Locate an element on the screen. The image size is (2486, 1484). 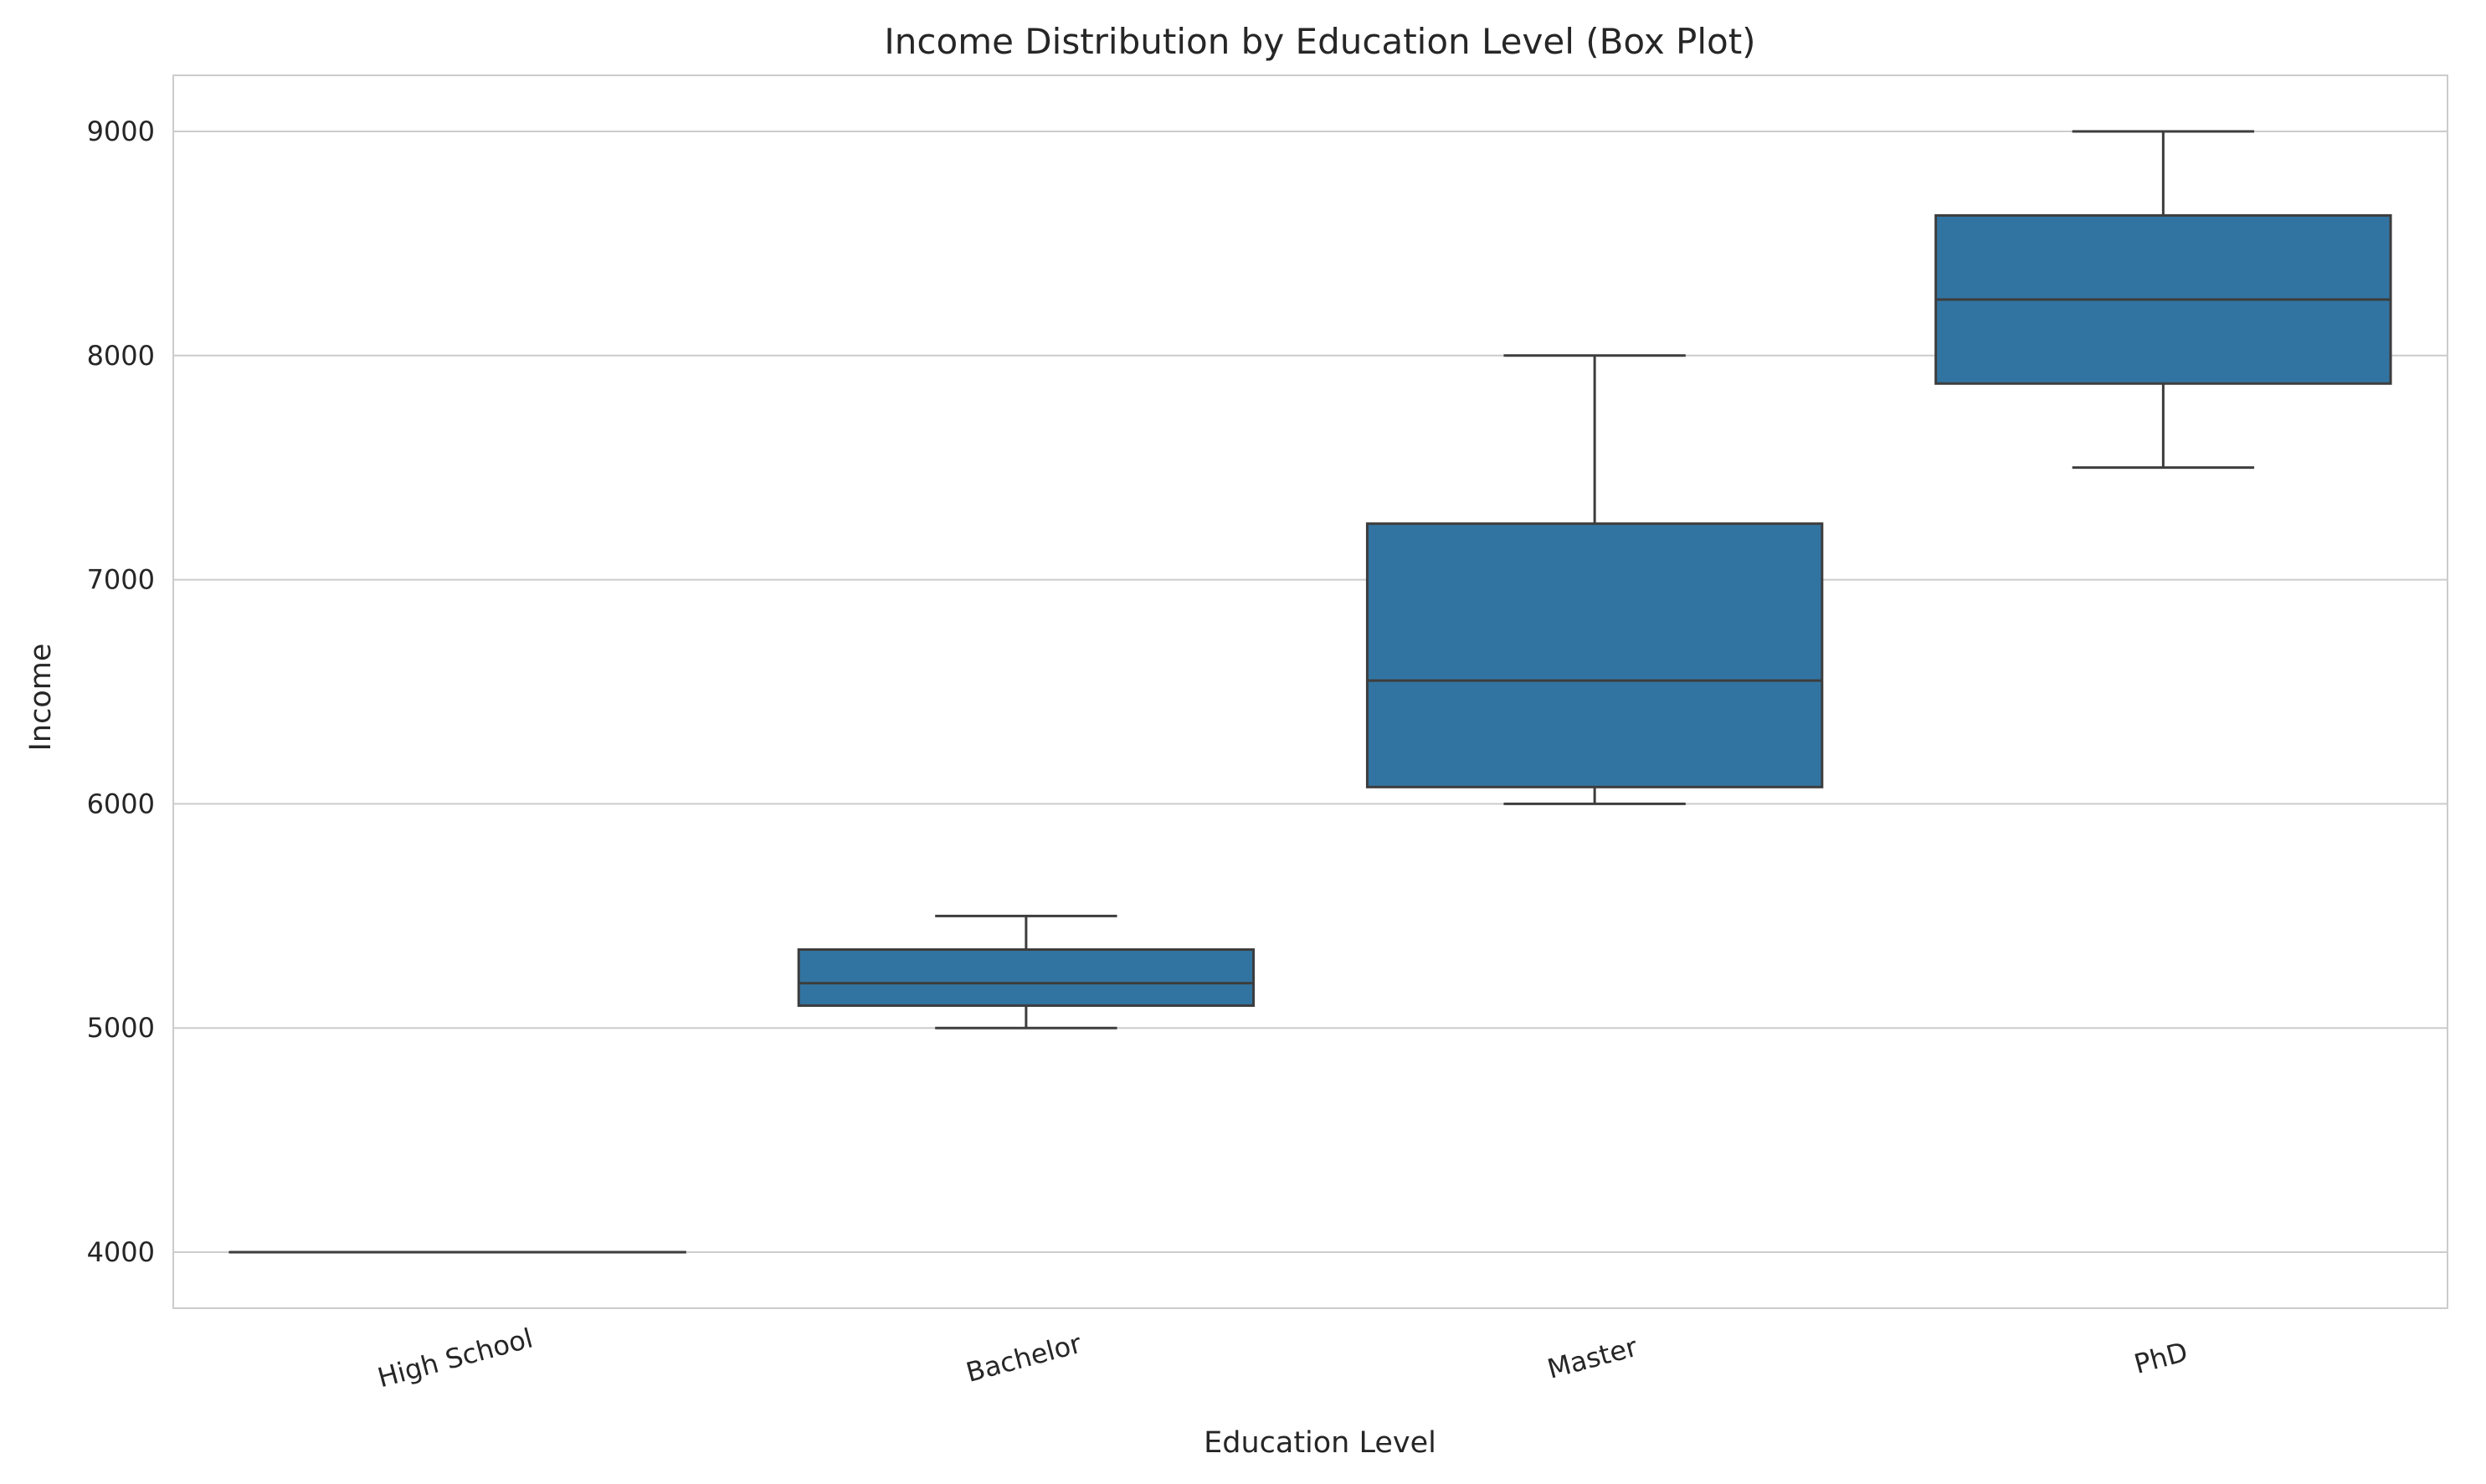
y-tick-labels: 4000 5000 6000 7000 8000 9000 is located at coordinates (121, 692).